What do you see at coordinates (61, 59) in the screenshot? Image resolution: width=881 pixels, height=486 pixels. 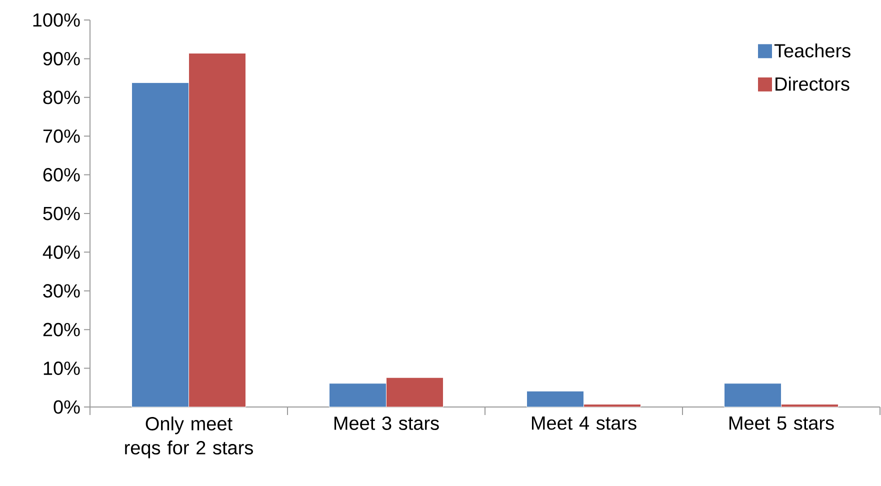 I see `y-tick-label: 90%` at bounding box center [61, 59].